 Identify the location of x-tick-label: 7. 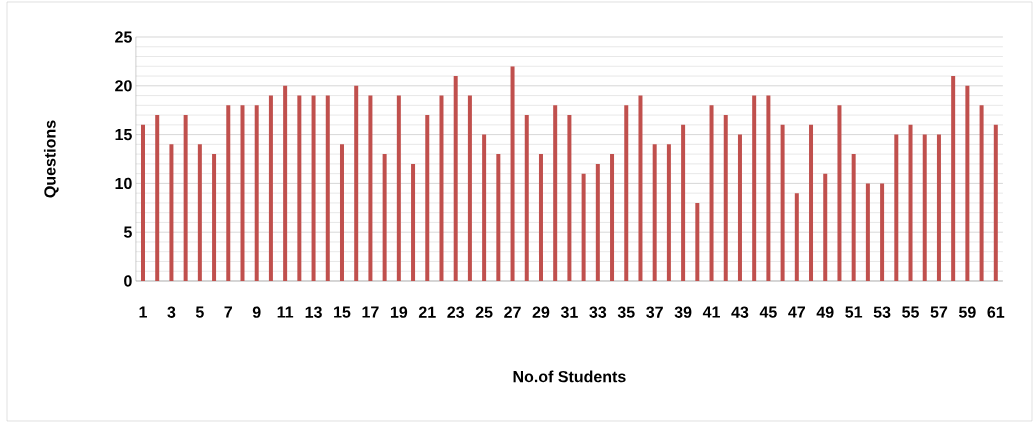
(228, 312).